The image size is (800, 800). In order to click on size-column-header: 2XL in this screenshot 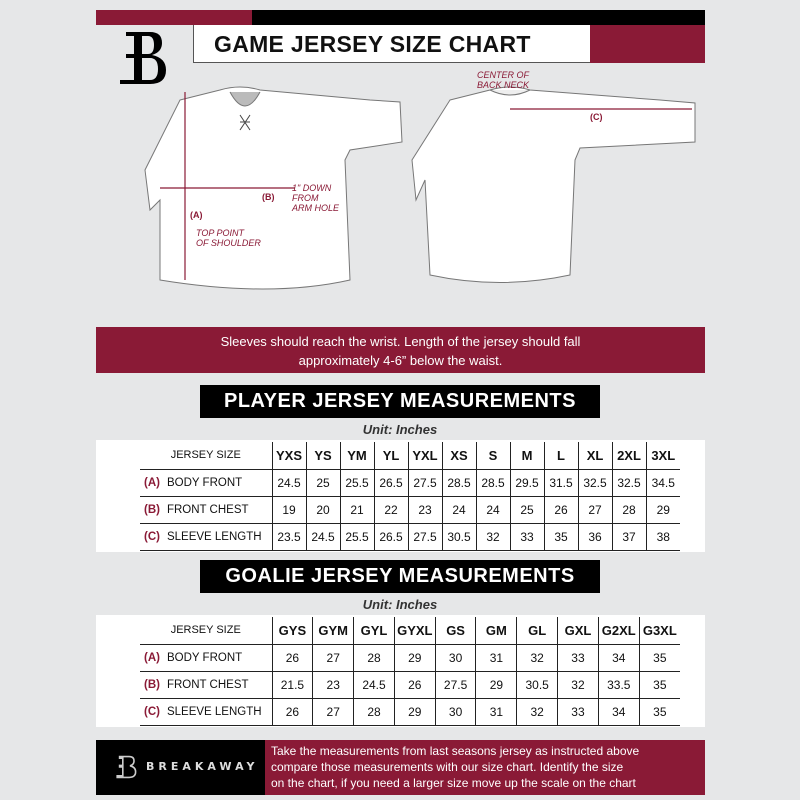, I will do `click(628, 456)`.